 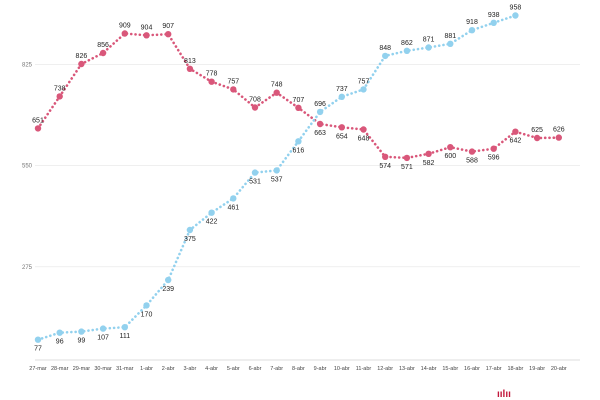 I want to click on x-tick-label: 17-abr, so click(x=494, y=369).